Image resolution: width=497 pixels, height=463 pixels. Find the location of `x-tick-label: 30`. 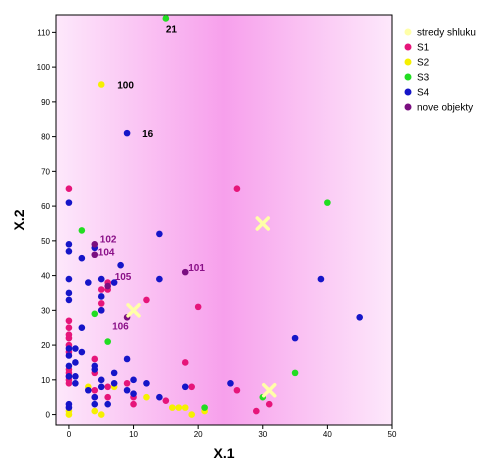

x-tick-label: 30 is located at coordinates (262, 434).